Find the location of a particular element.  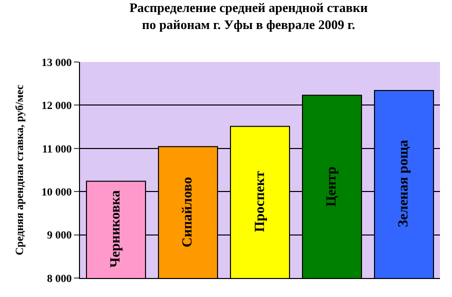

y-tick-label: 8 000 is located at coordinates (59, 278).